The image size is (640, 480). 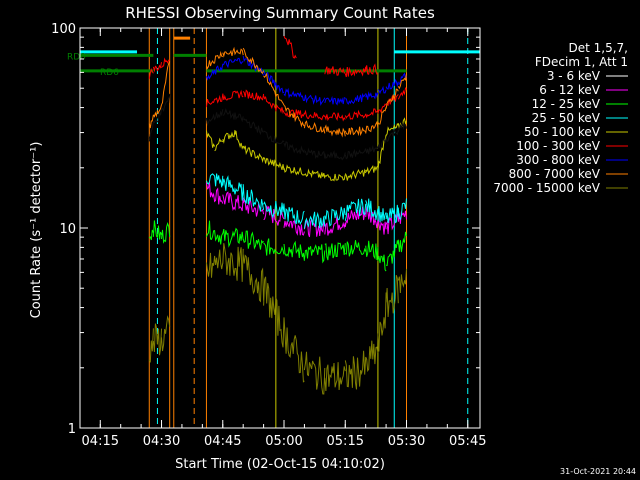 I want to click on x-tick-label-1: 04:30, so click(x=161, y=441).